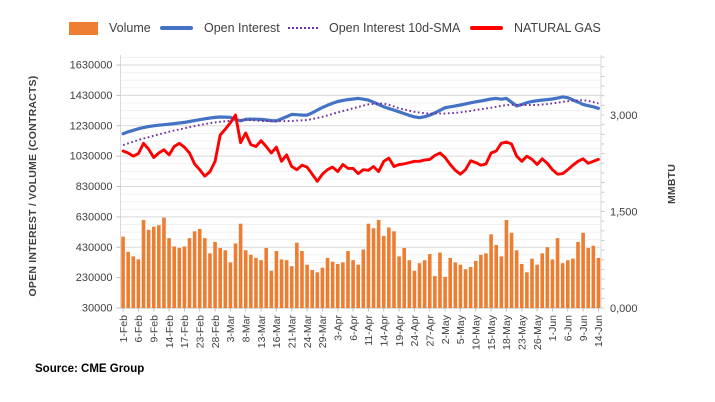 The width and height of the screenshot is (715, 402). I want to click on svg-text: 3-Mar, so click(231, 328).